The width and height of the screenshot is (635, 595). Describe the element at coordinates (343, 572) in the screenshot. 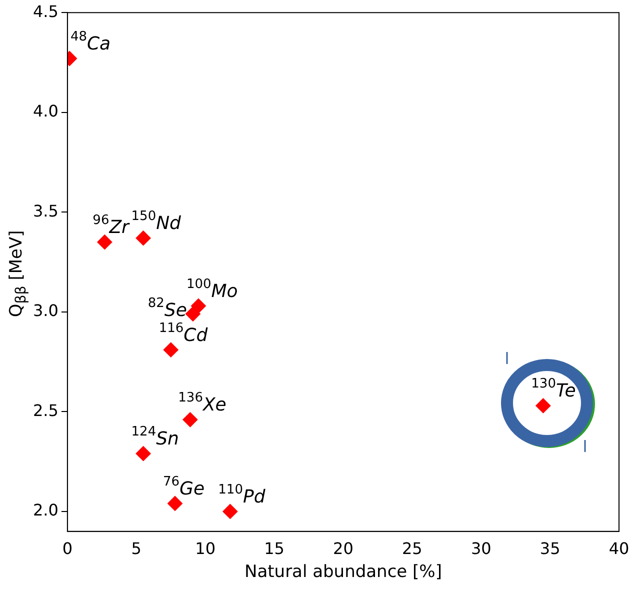

I see `x-axis-title: Natural abundance [%]` at that location.